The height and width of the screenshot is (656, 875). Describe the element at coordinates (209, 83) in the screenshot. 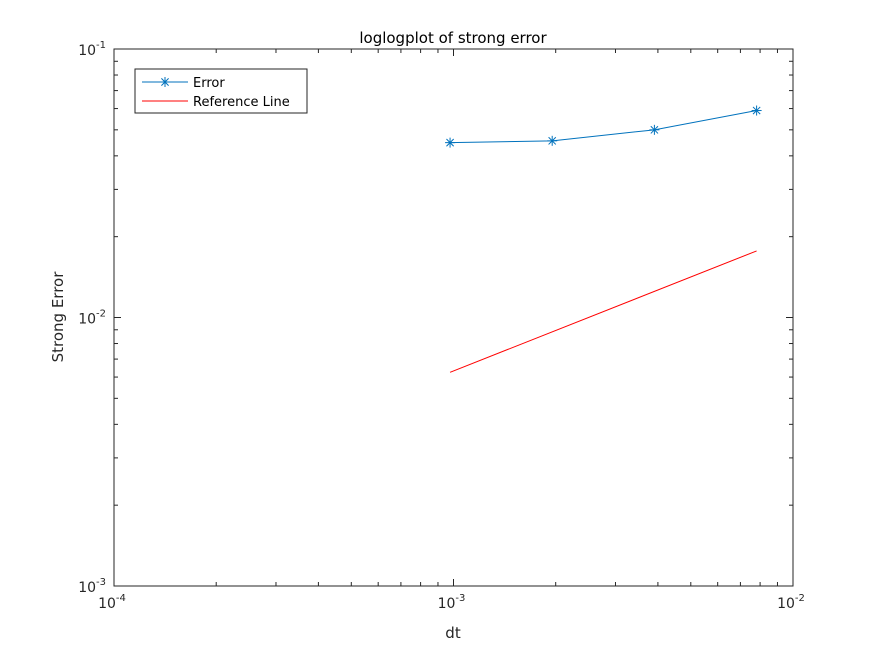

I see `legend-label-error: Error` at that location.